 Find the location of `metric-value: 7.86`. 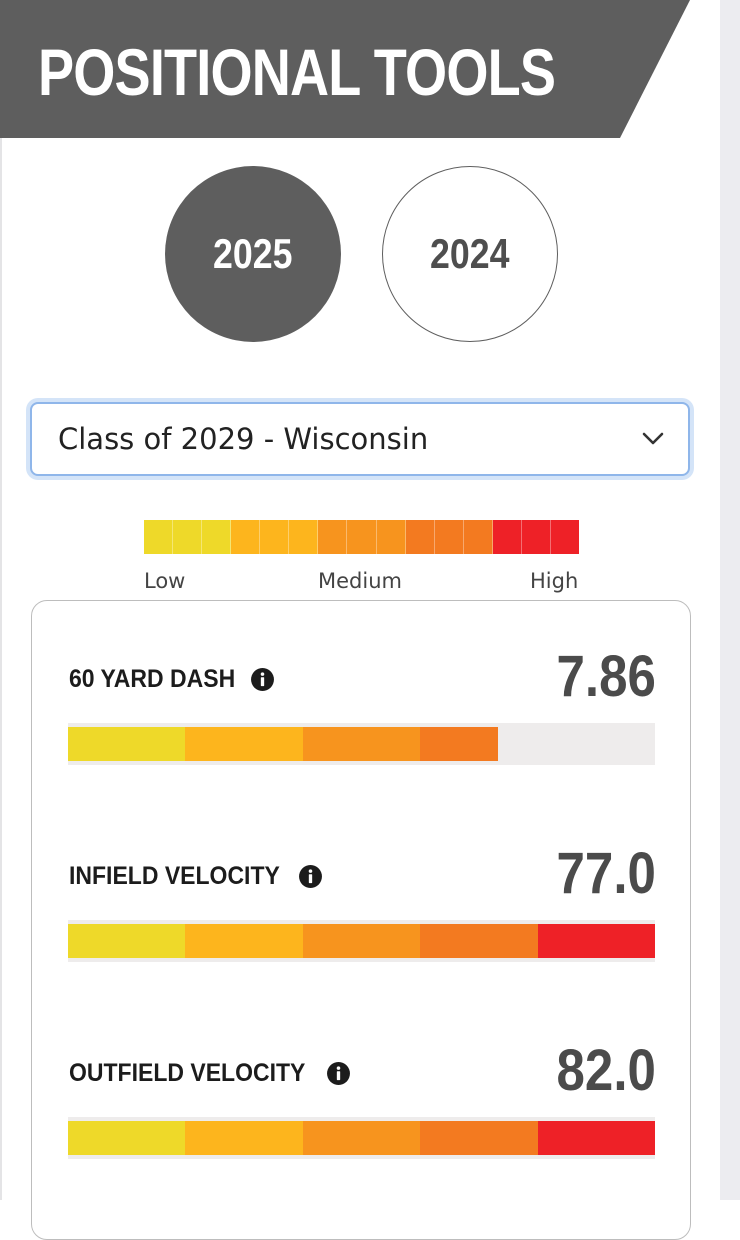

metric-value: 7.86 is located at coordinates (606, 676).